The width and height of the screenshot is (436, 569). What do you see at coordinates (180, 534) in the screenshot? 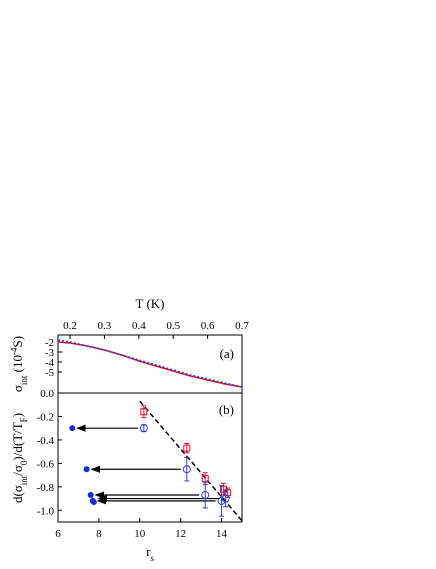
I see `x-tick-label: 12` at bounding box center [180, 534].